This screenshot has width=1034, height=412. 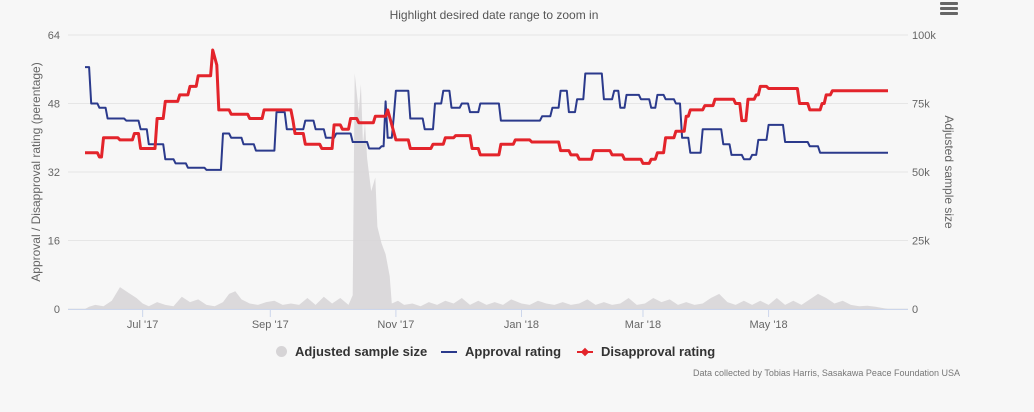 What do you see at coordinates (921, 242) in the screenshot?
I see `y-axis-right-tick-label: 25k` at bounding box center [921, 242].